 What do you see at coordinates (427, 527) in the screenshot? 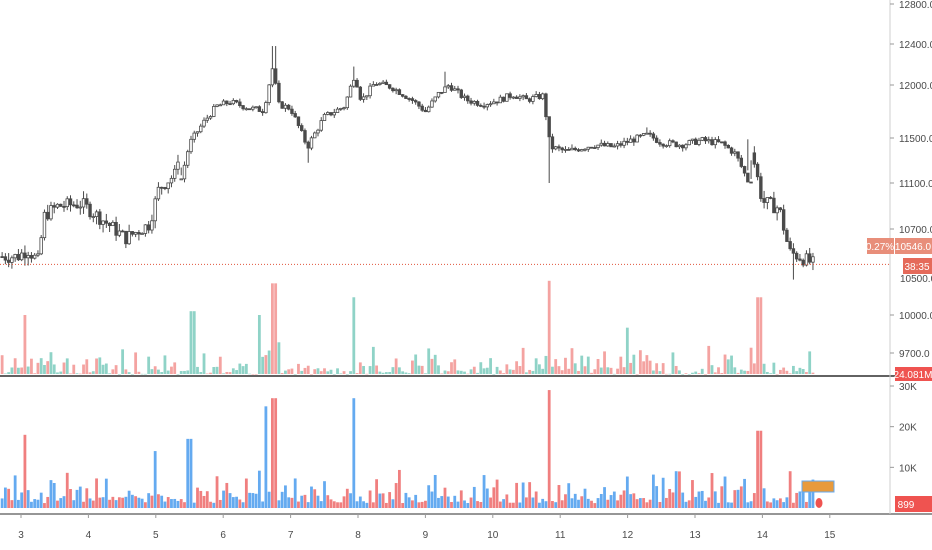
I see `time-scale: 3 4 5 6 7 8 9 10 11 12 13 14 15` at bounding box center [427, 527].